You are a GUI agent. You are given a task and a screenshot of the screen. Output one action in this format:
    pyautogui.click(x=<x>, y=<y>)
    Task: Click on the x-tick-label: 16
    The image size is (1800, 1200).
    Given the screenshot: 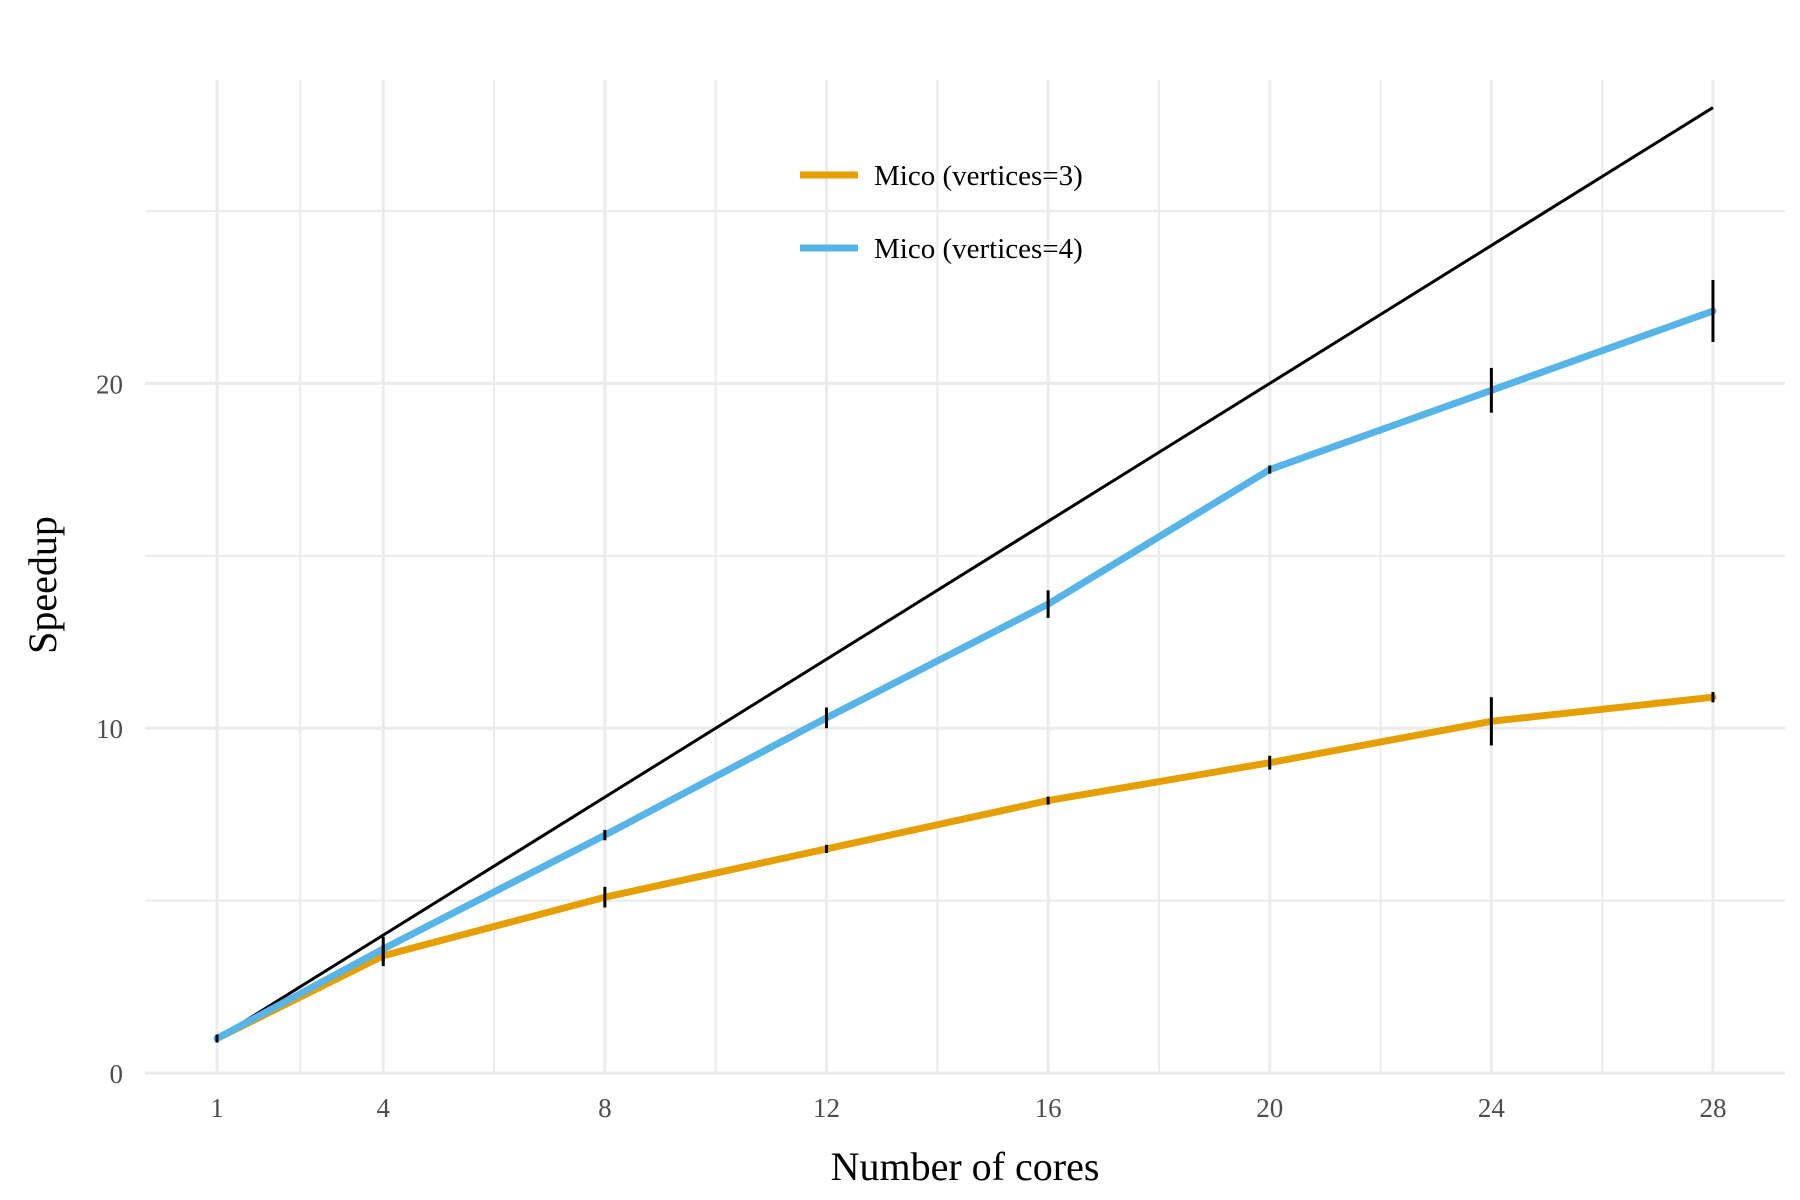 What is the action you would take?
    pyautogui.click(x=1048, y=1108)
    